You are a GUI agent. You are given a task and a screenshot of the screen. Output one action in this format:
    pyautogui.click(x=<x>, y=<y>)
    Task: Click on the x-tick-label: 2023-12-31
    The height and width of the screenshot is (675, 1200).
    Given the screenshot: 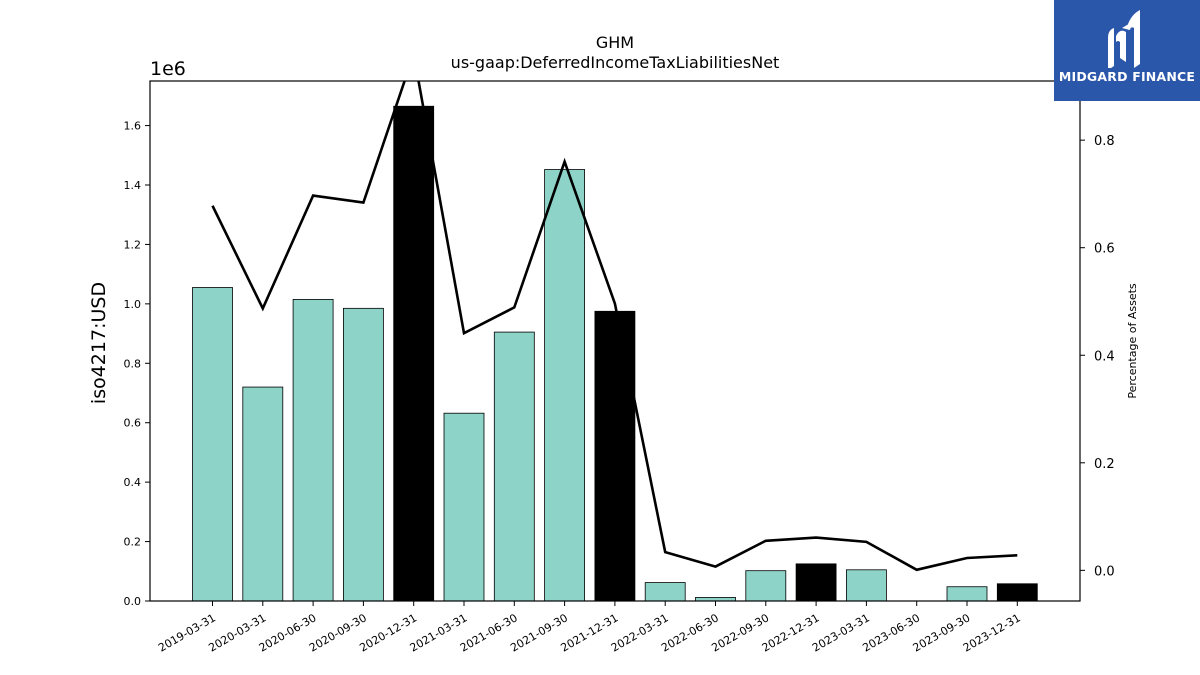 What is the action you would take?
    pyautogui.click(x=992, y=632)
    